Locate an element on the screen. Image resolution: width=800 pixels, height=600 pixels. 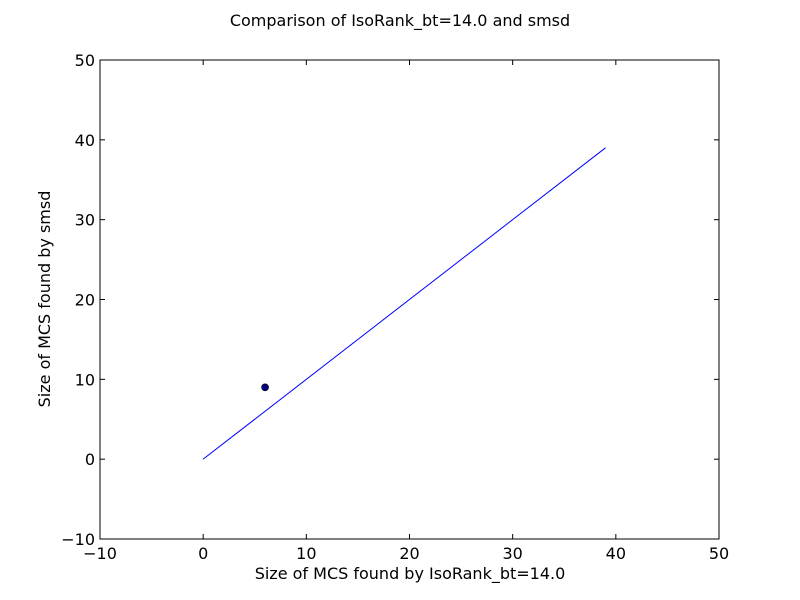
scatter-point is located at coordinates (265, 387).